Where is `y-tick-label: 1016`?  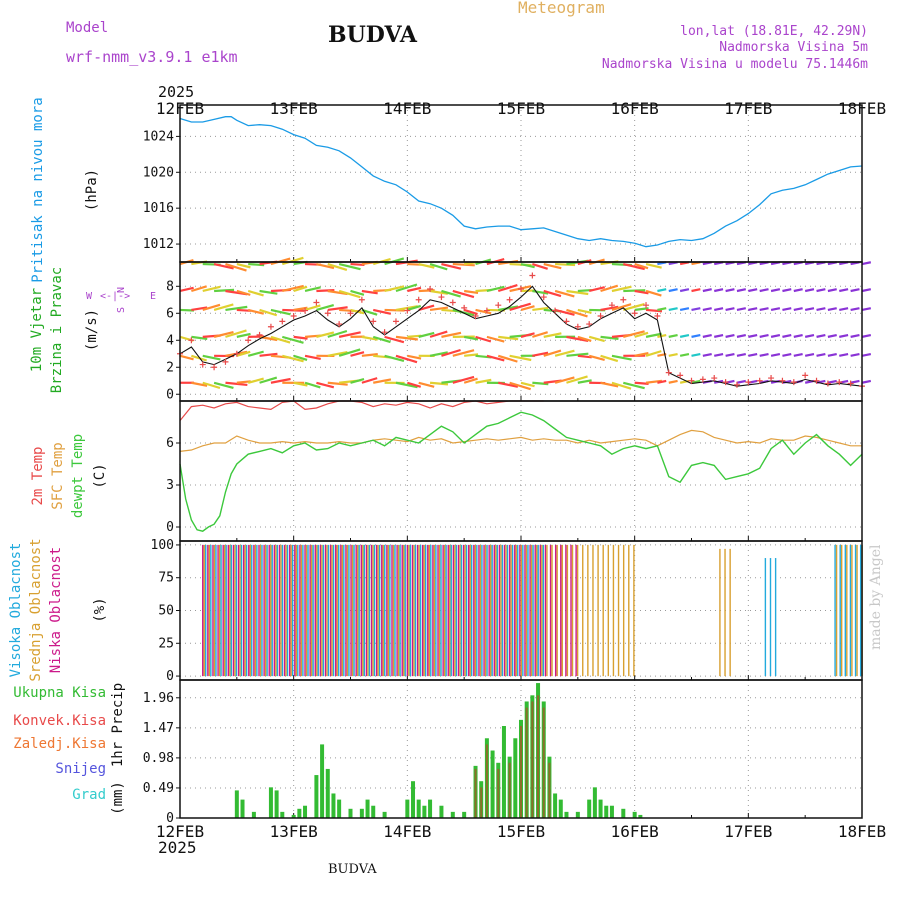
y-tick-label: 1016 is located at coordinates (158, 208).